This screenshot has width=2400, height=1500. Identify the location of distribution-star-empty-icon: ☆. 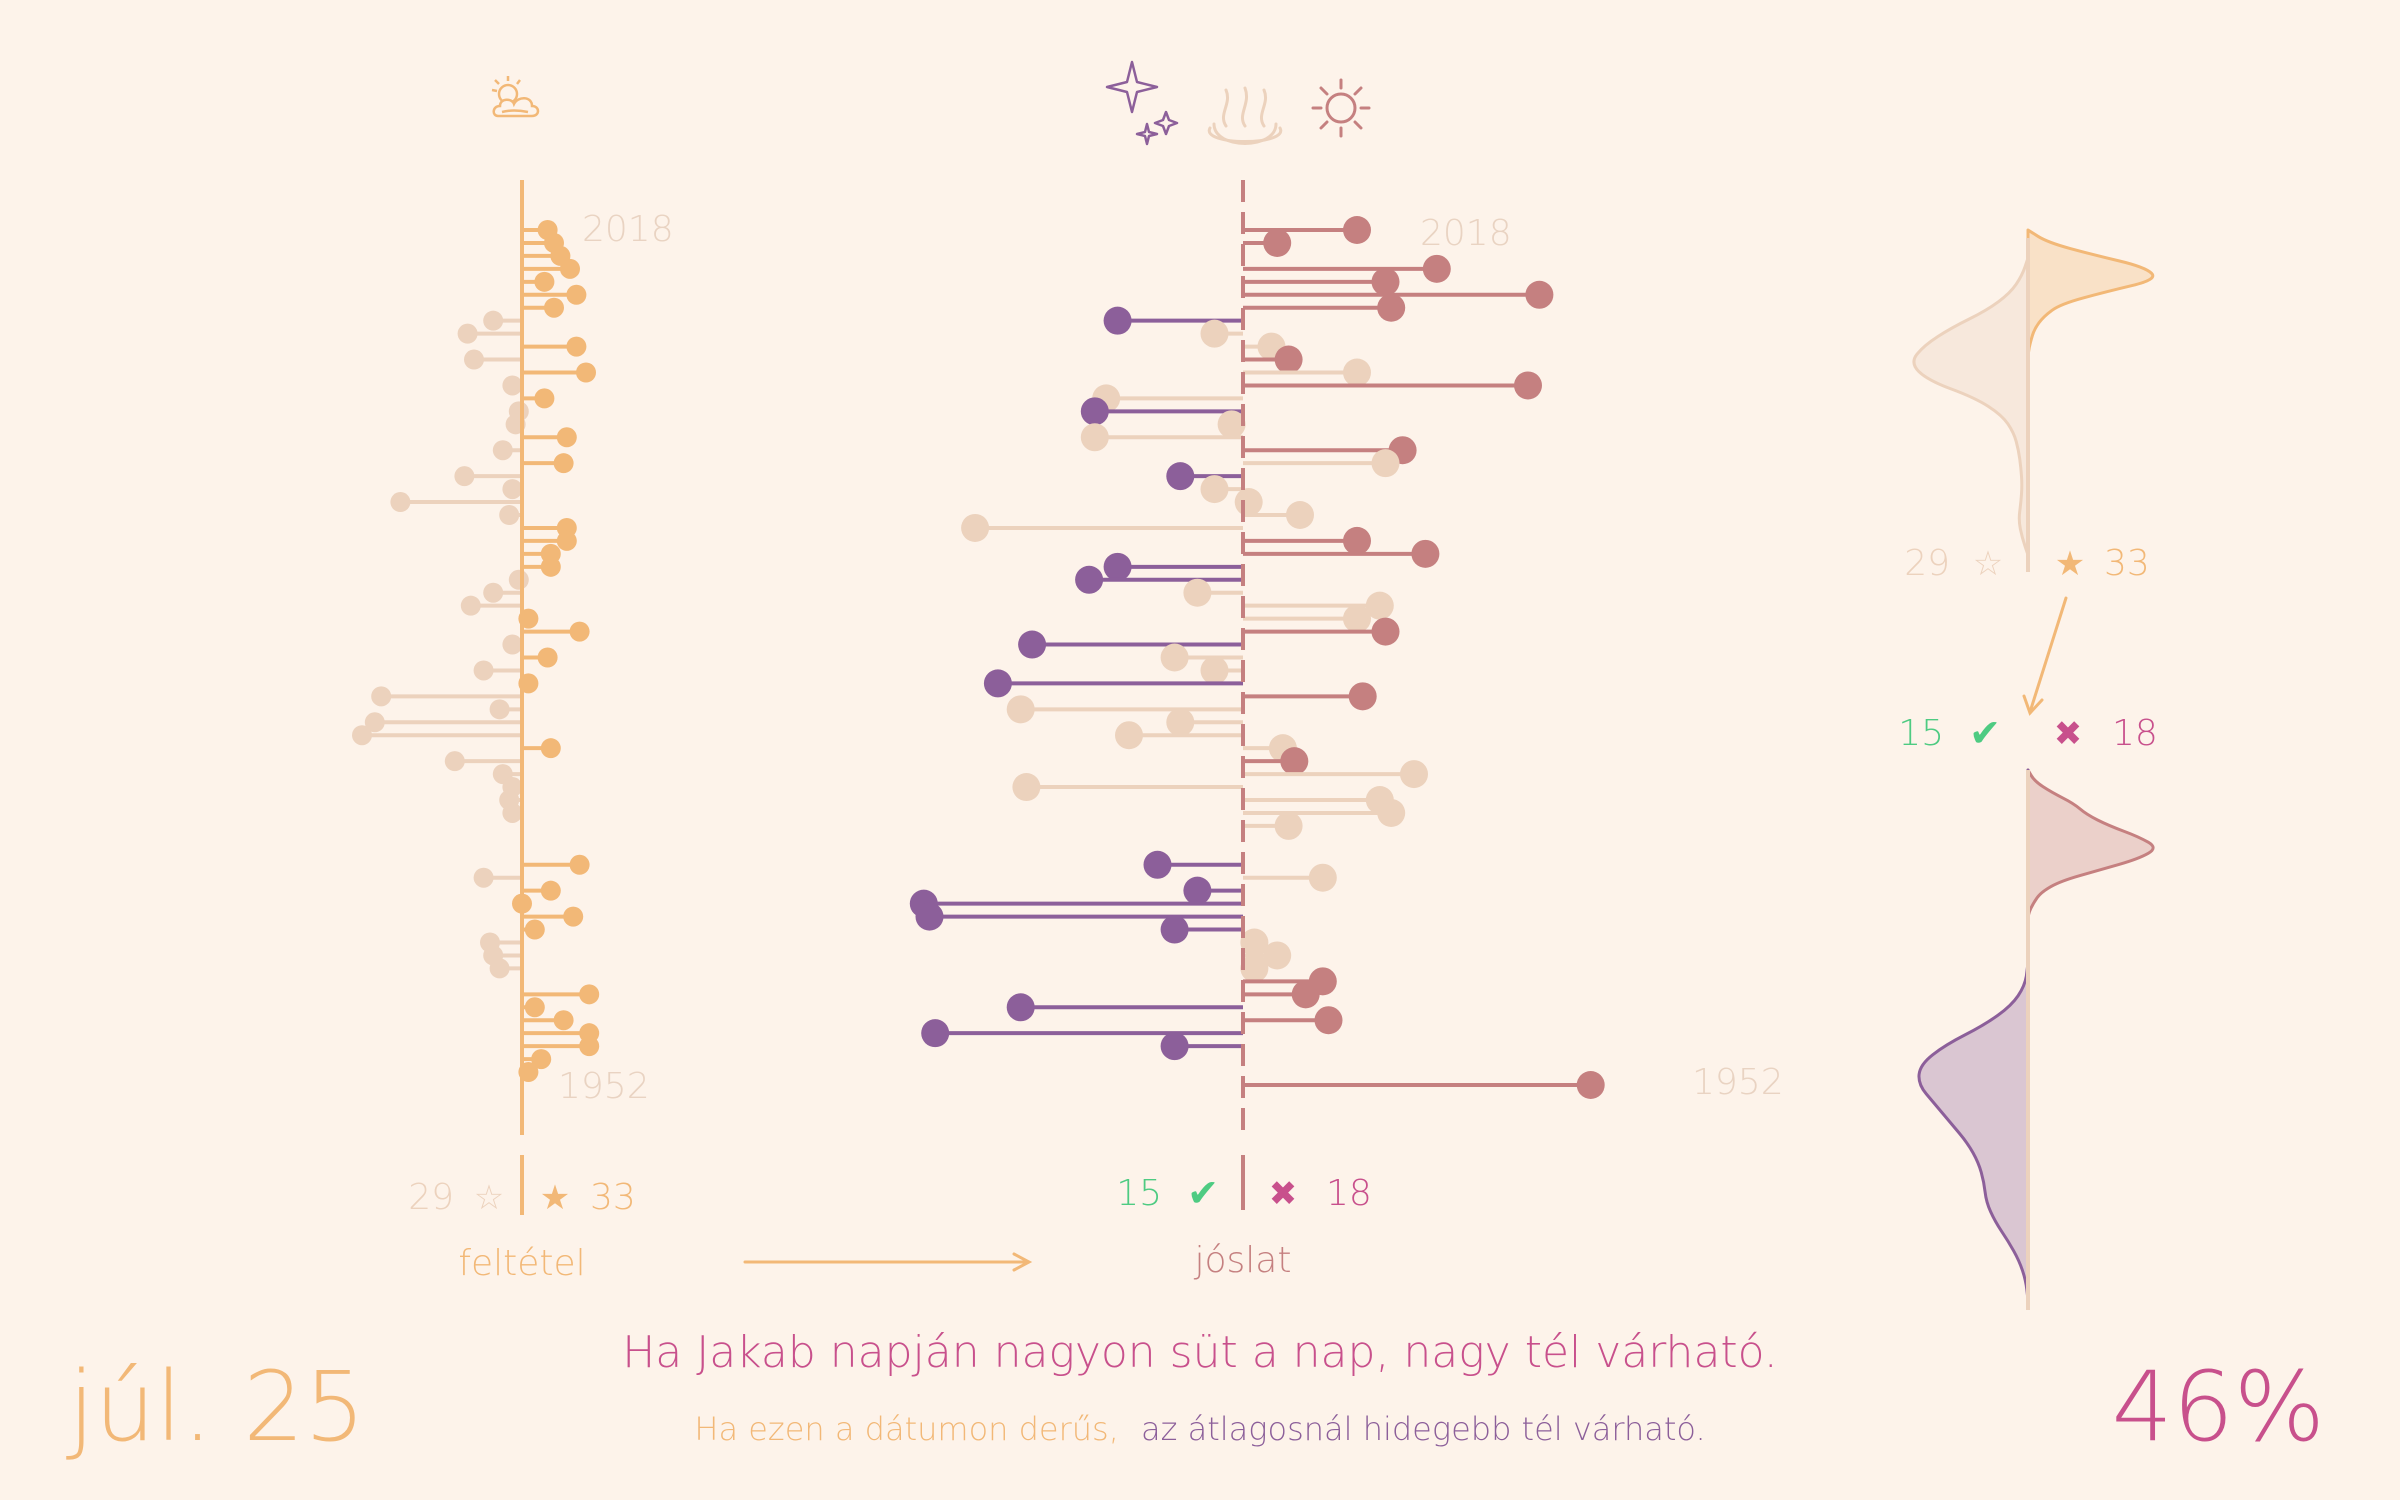
(1988, 564).